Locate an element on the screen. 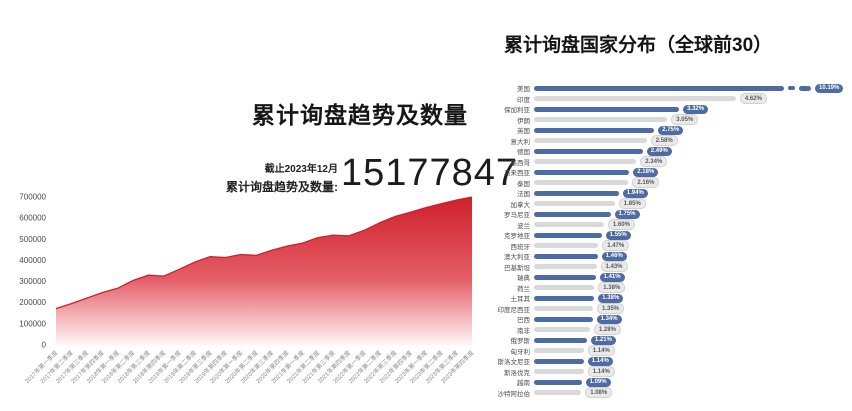  bar-track: 10.19% is located at coordinates (692, 88).